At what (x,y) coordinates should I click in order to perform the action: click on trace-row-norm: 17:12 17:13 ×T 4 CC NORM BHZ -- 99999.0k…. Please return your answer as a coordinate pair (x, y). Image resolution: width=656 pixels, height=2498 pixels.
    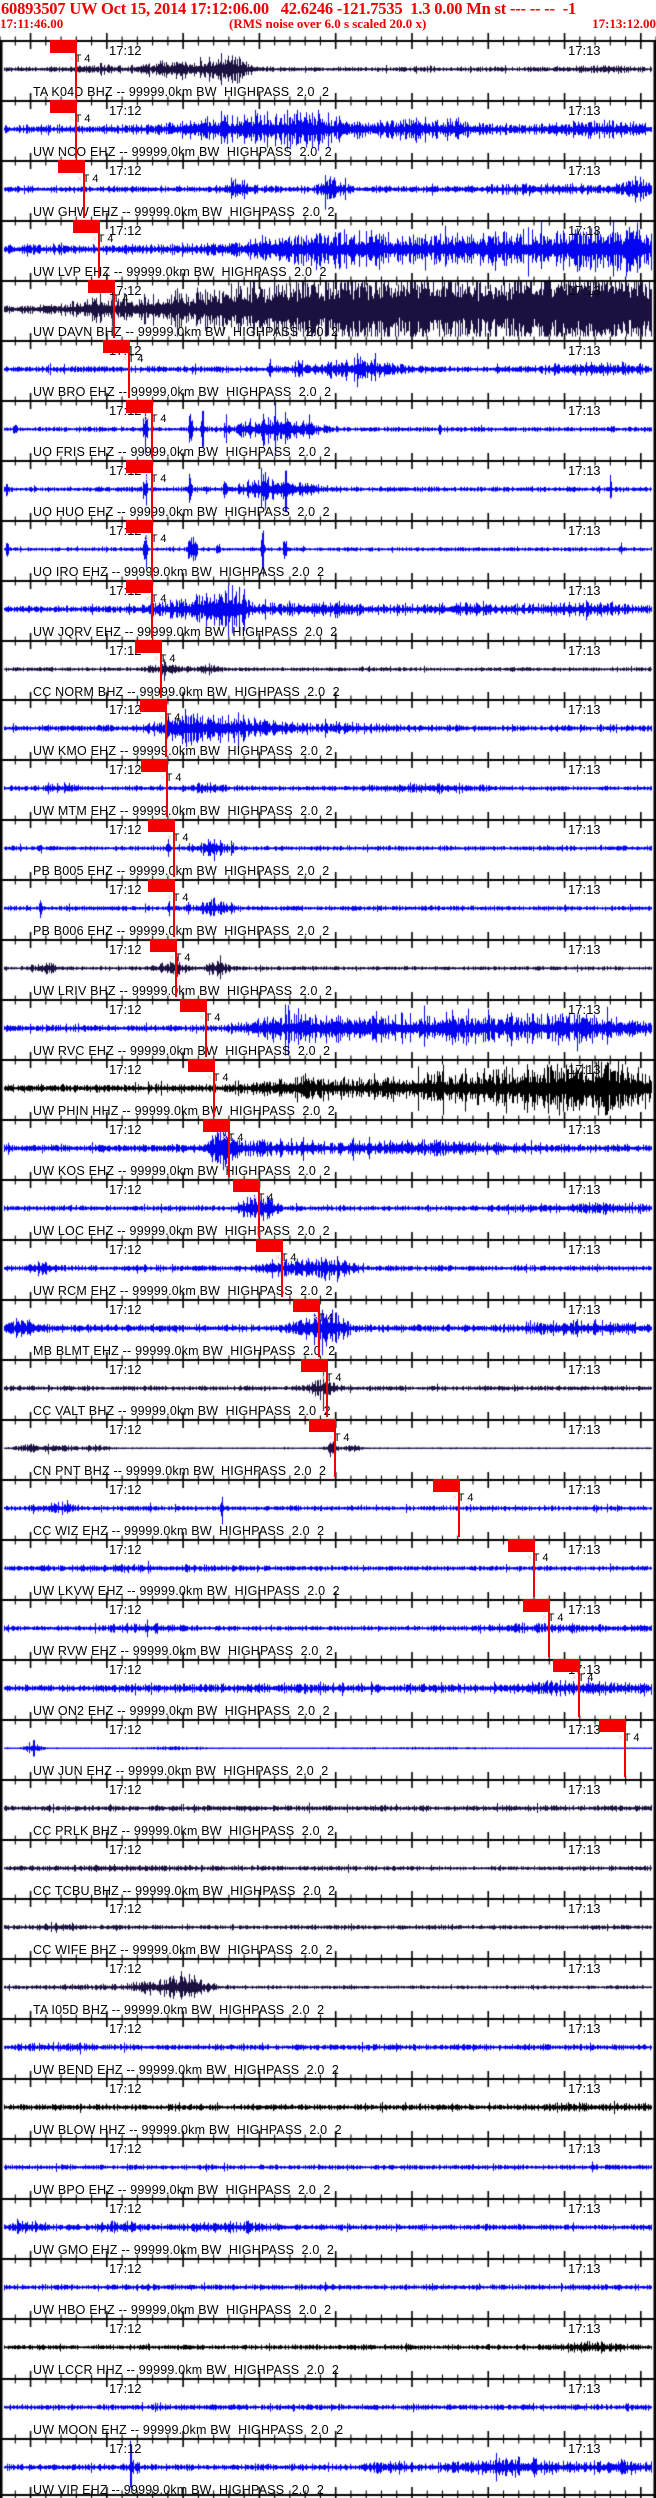
    Looking at the image, I should click on (328, 670).